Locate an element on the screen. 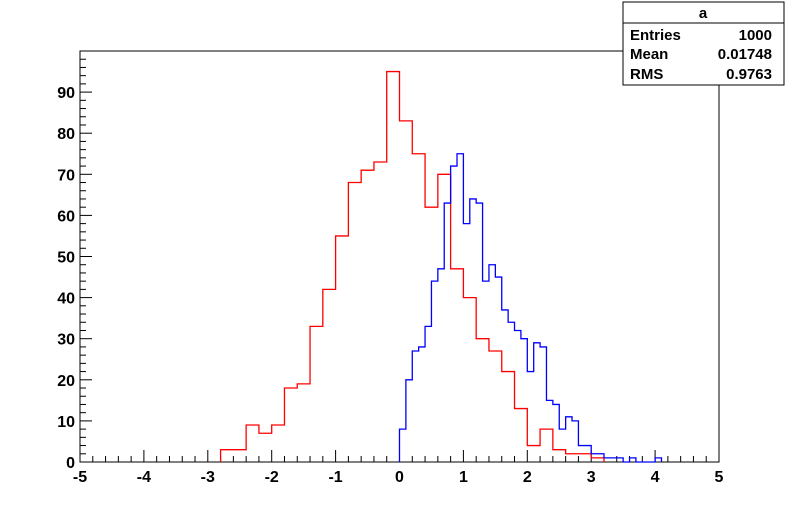 The width and height of the screenshot is (799, 514). stats-entries-value: 1000 is located at coordinates (755, 35).